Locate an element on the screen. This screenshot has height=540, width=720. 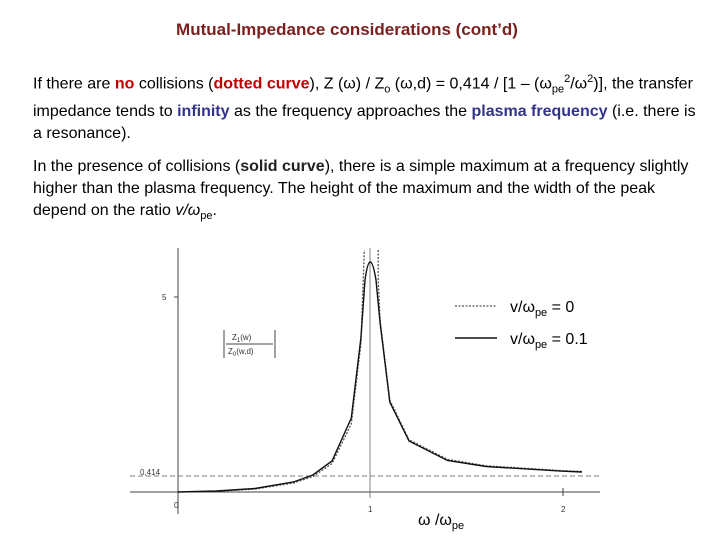
text: )], the transfer impedance tends to is located at coordinates (363, 97).